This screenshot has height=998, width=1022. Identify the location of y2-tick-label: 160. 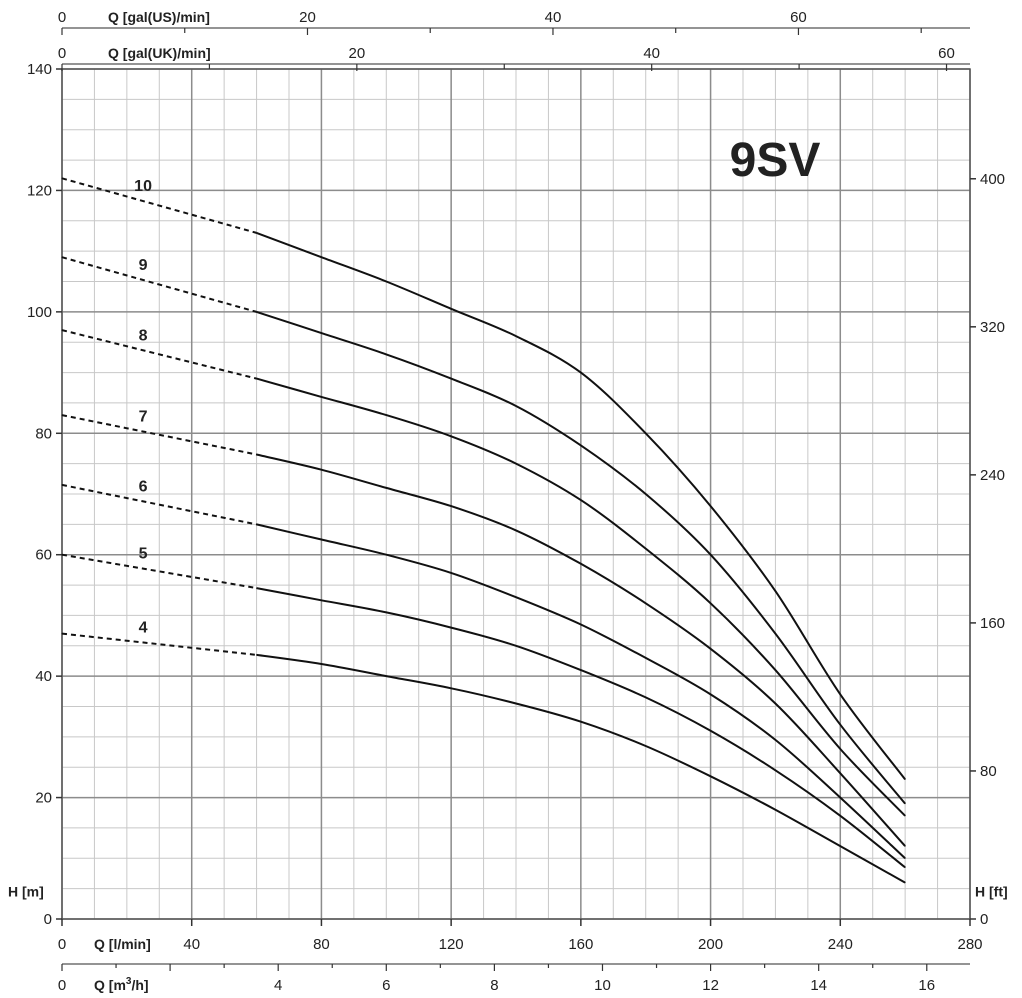
(992, 623).